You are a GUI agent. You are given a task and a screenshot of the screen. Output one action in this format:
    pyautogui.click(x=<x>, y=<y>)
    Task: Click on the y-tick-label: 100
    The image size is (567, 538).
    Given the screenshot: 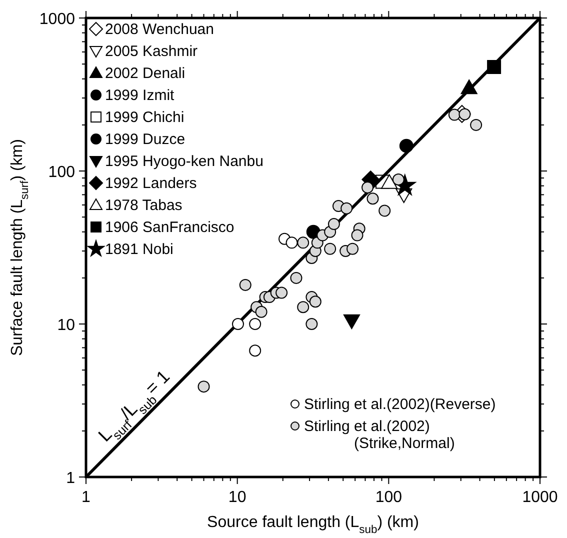 What is the action you would take?
    pyautogui.click(x=62, y=172)
    